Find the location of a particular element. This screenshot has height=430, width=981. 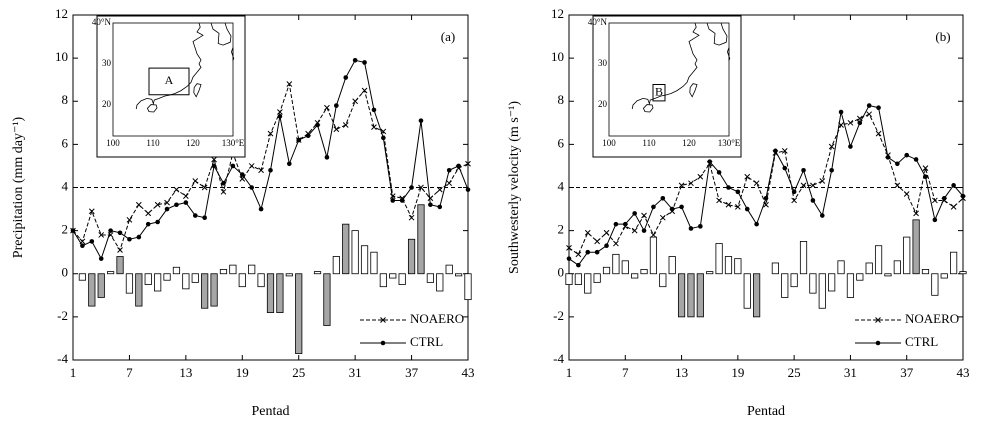

x-tick-label: 43 is located at coordinates (468, 372).